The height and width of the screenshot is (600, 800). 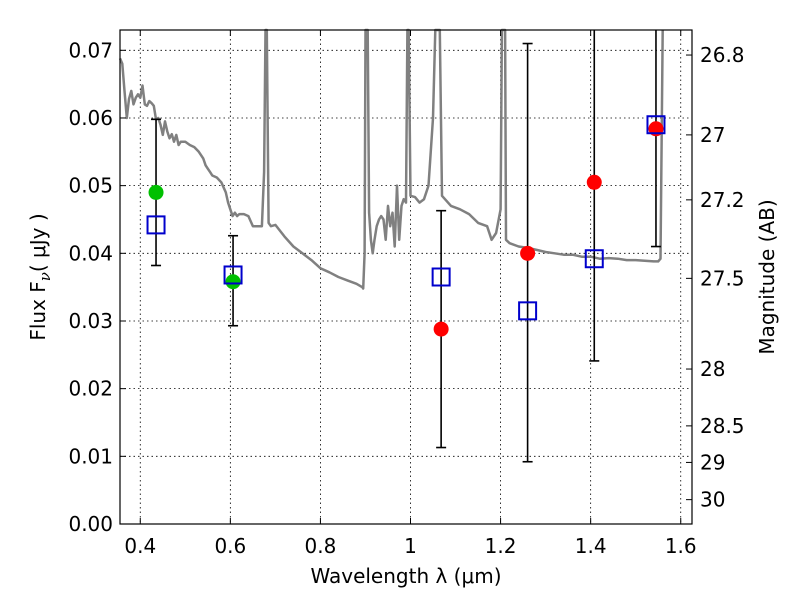 What do you see at coordinates (90, 321) in the screenshot?
I see `y-tick-label: 0.03` at bounding box center [90, 321].